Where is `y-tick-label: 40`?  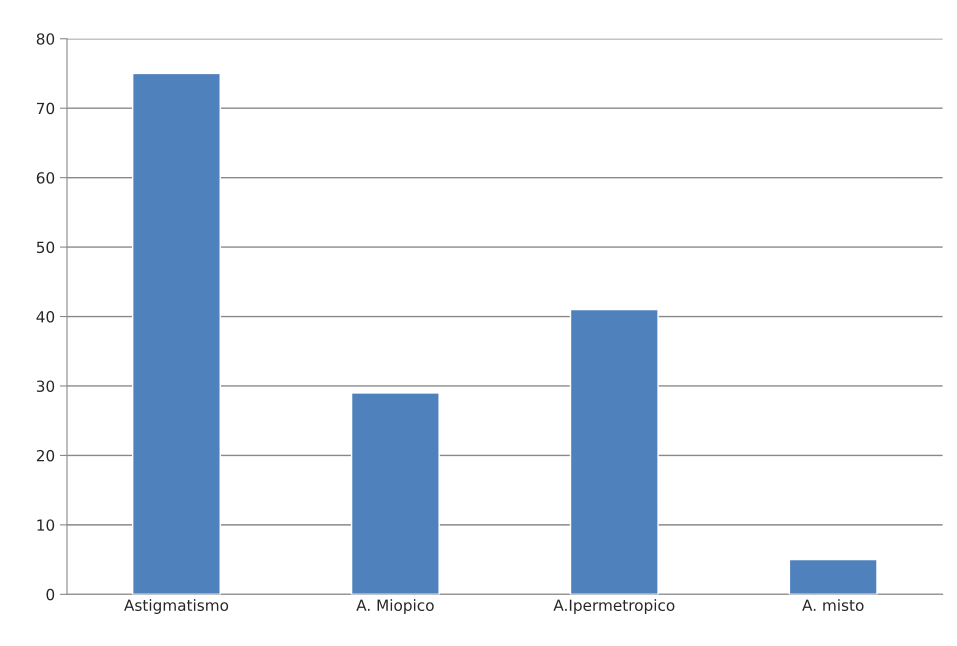
y-tick-label: 40 is located at coordinates (45, 317).